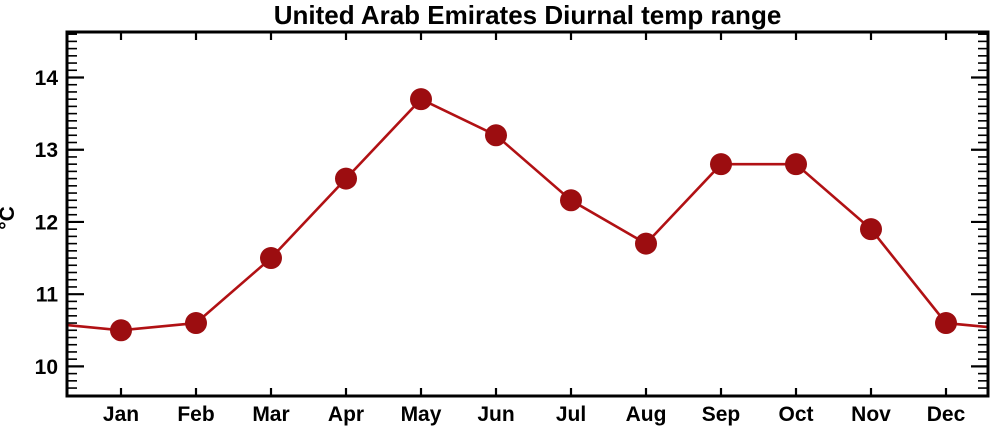 The image size is (1000, 436). I want to click on data-point-marker-May, so click(421, 99).